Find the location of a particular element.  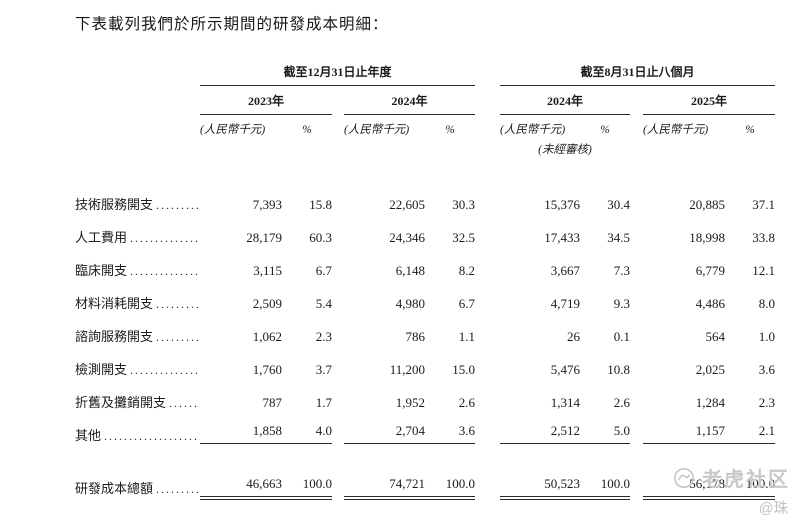

year-header-2024-8m: 2024年 is located at coordinates (565, 100).